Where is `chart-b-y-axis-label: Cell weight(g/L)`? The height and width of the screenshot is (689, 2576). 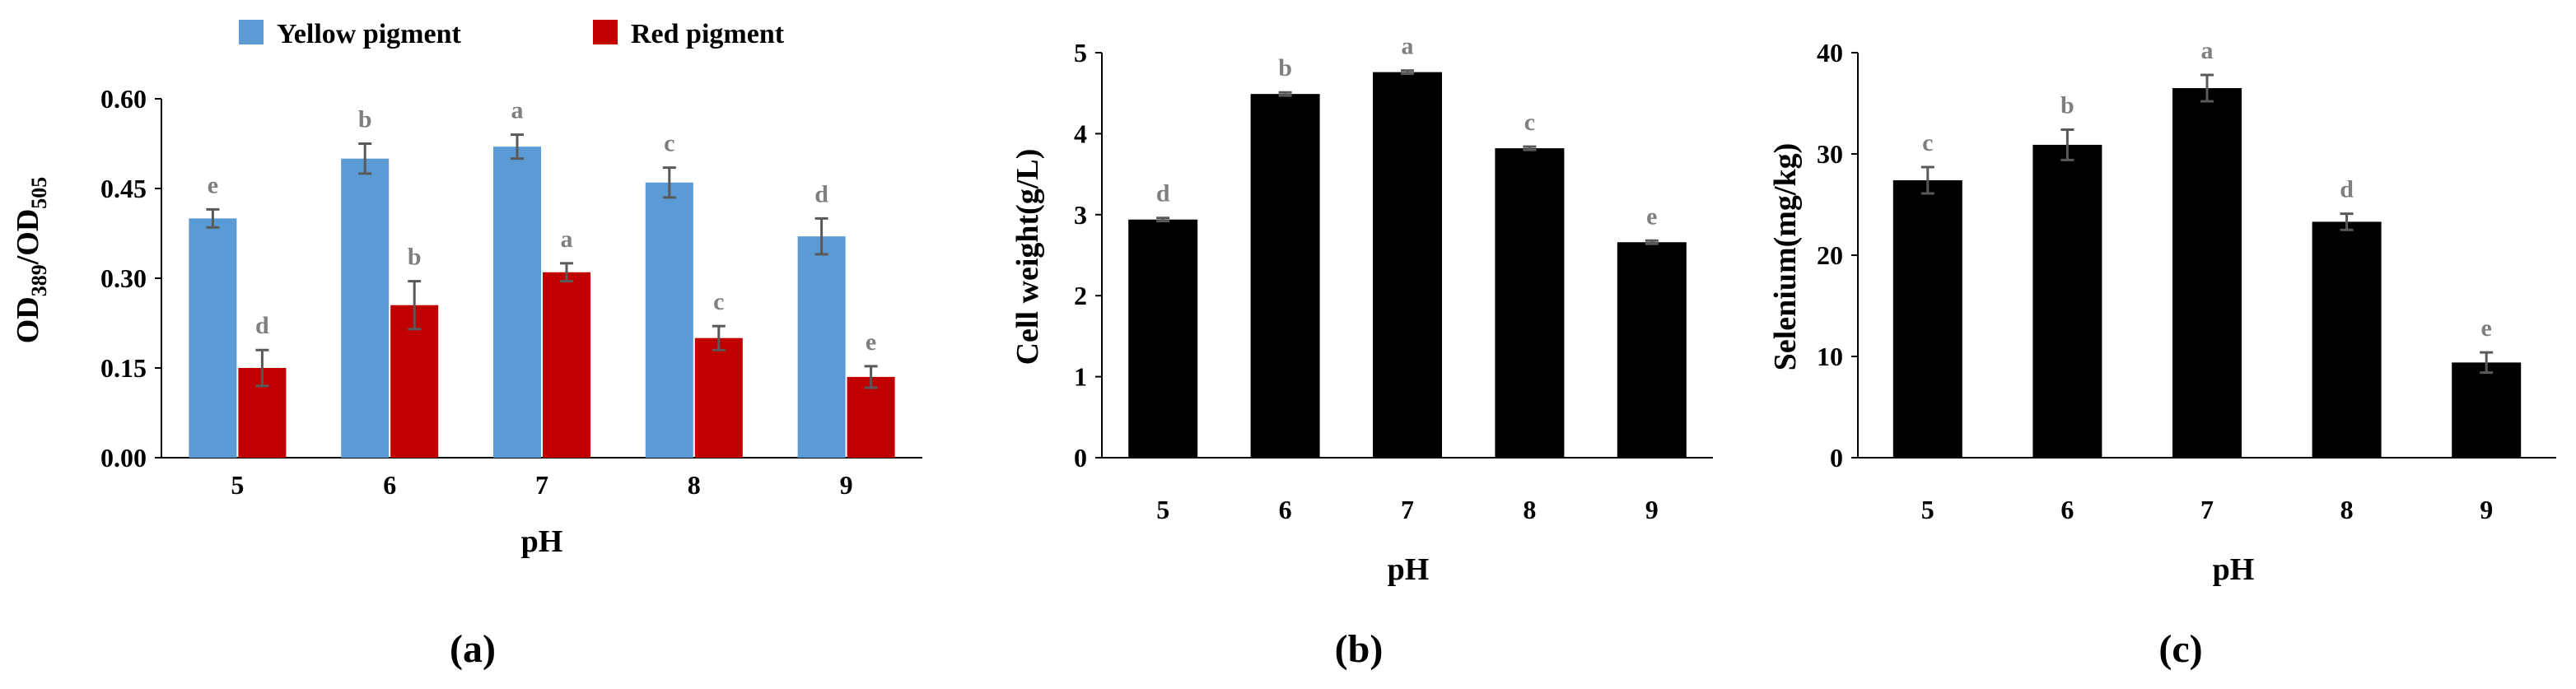 chart-b-y-axis-label: Cell weight(g/L) is located at coordinates (1027, 257).